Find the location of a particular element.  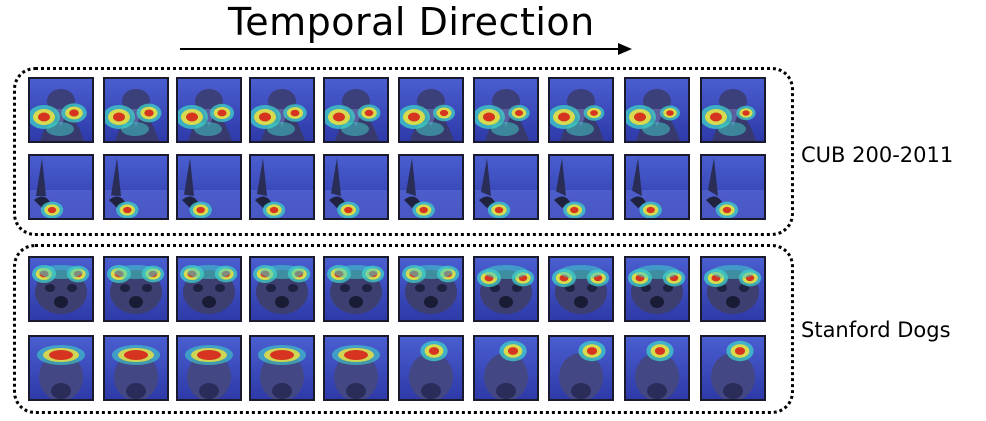

temporal-arrow-icon is located at coordinates (406, 49).